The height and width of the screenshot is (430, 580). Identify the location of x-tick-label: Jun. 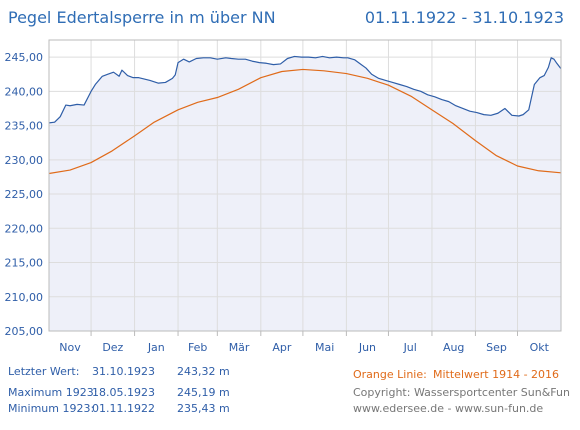
(367, 347).